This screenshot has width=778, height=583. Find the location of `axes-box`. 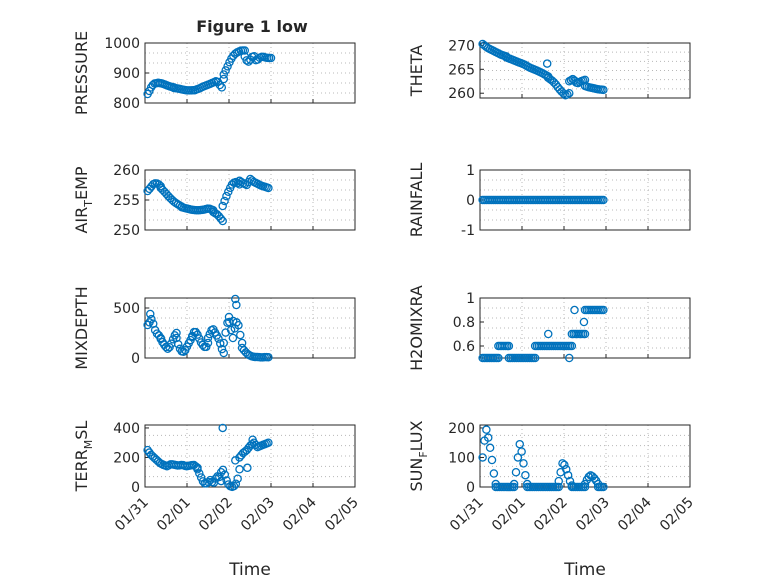

axes-box is located at coordinates (585, 70).